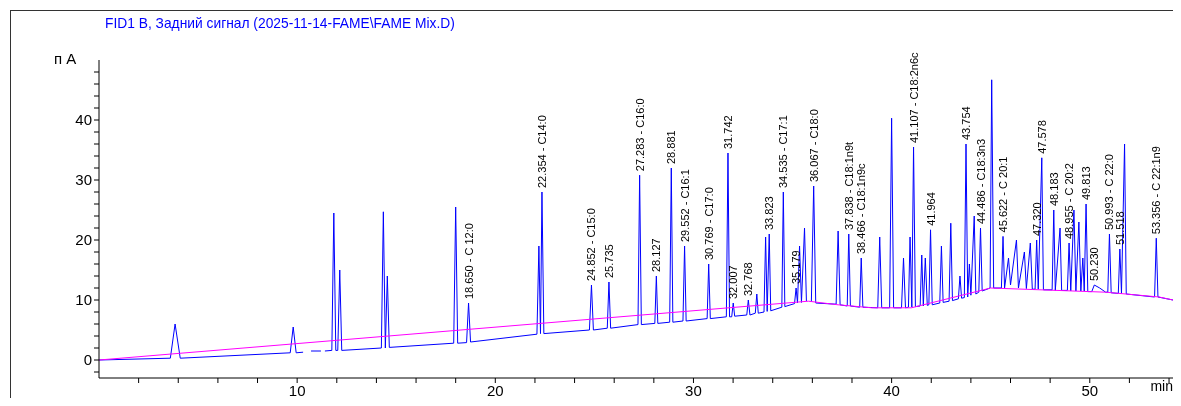 This screenshot has width=1181, height=406. I want to click on annotation: 32.007, so click(733, 282).